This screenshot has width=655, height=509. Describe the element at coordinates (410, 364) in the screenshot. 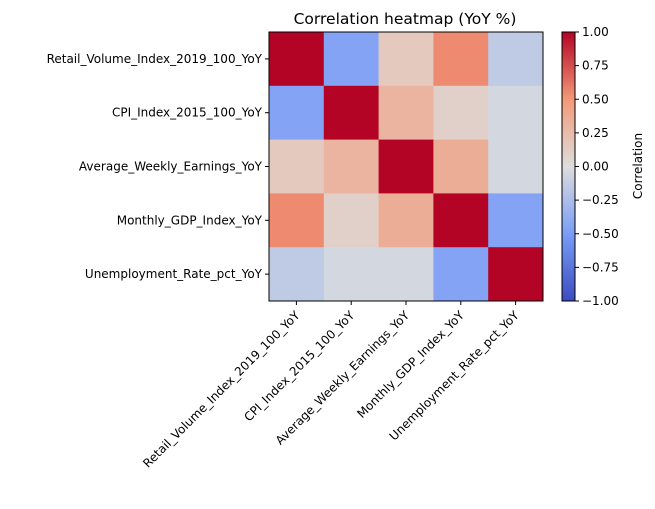

I see `x-tick-label: Monthly_GDP_Index_YoY` at that location.